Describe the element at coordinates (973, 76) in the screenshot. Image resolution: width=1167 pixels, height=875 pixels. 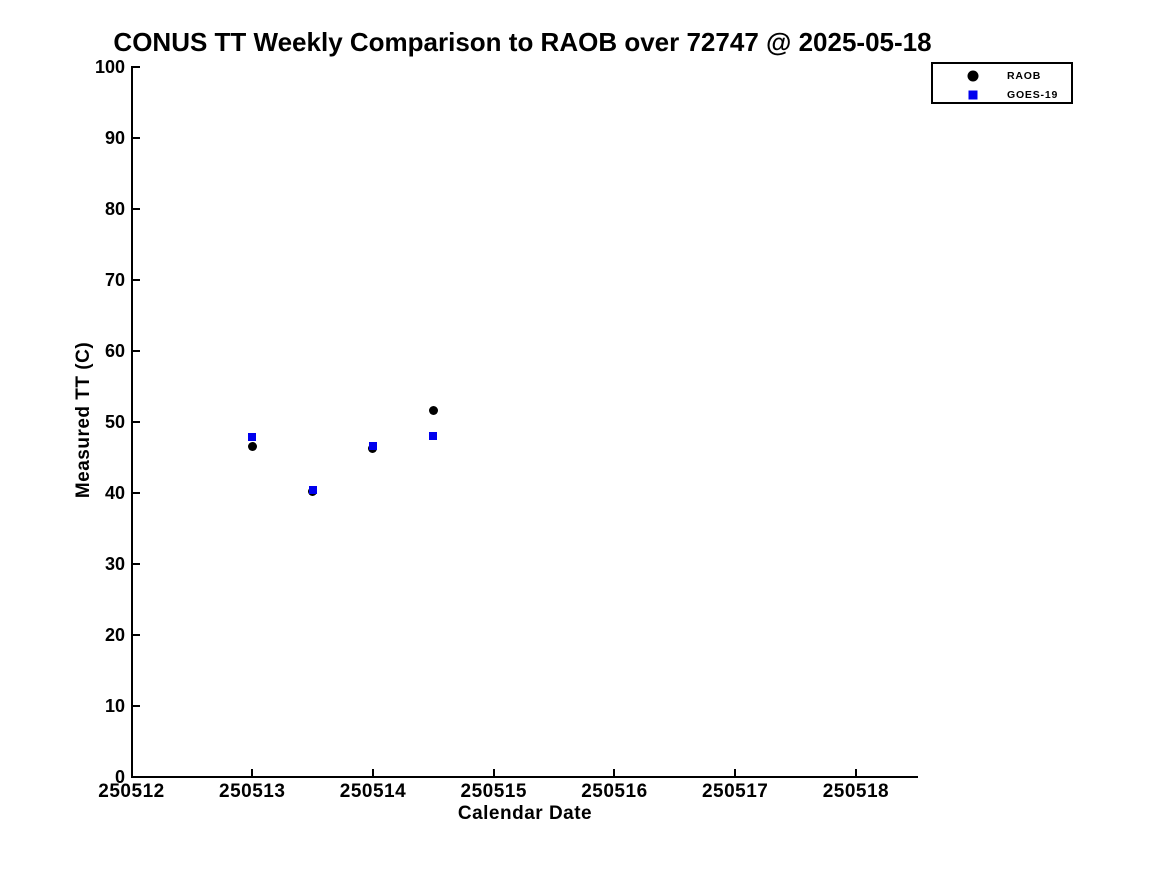
I see `circle-marker-icon` at that location.